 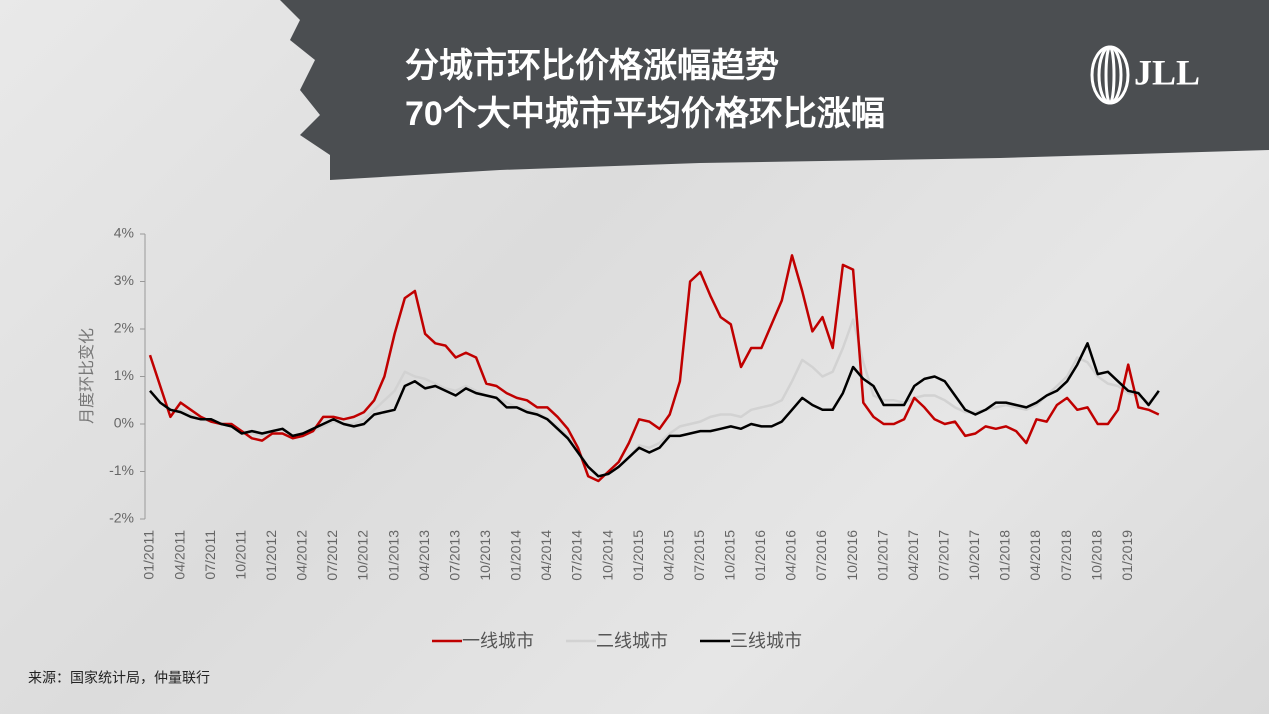 What do you see at coordinates (730, 555) in the screenshot?
I see `x-tick-label: 10/2015` at bounding box center [730, 555].